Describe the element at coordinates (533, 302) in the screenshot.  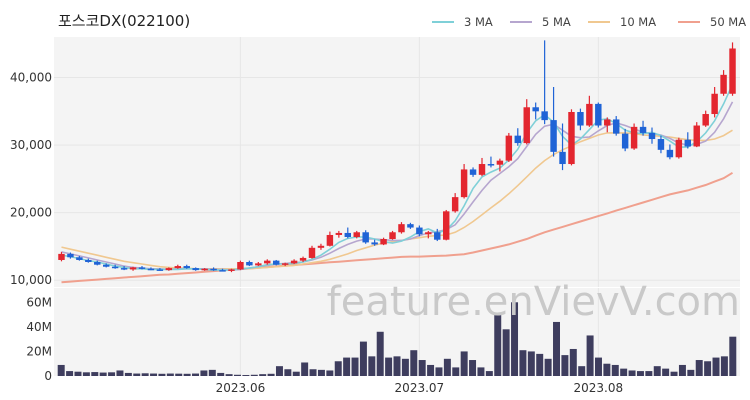
I see `watermark: feature.enVievV.com` at that location.